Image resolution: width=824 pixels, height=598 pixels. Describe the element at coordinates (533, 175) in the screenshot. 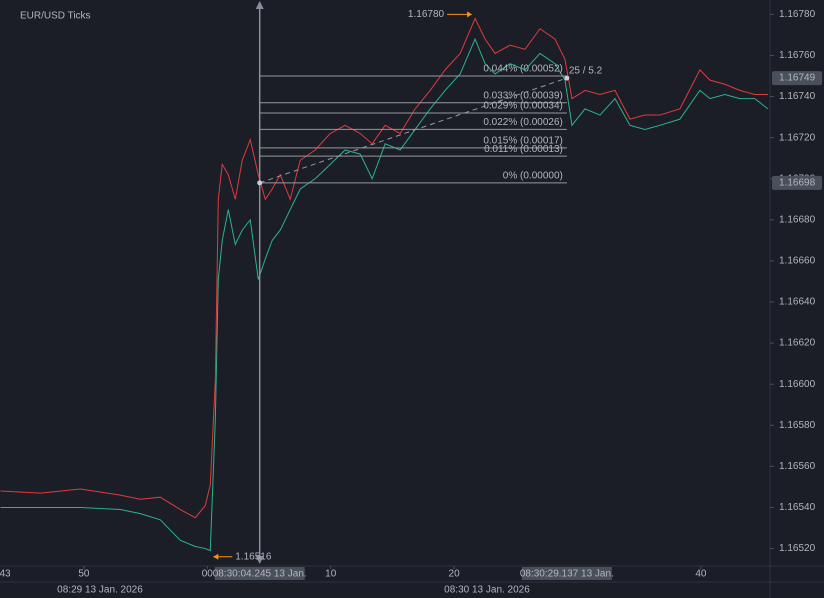

I see `fib-level-label: 0% (0.00000)` at that location.